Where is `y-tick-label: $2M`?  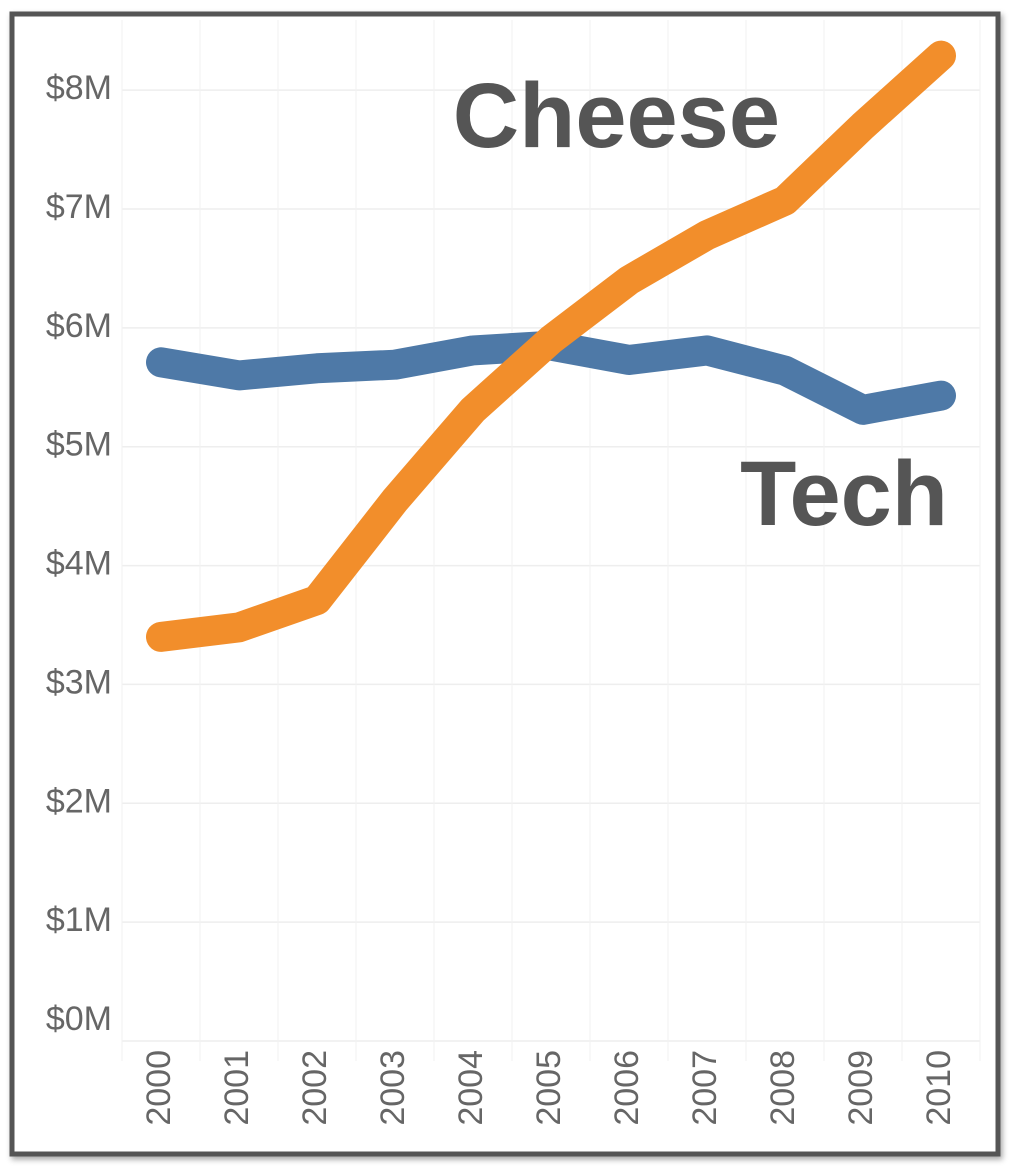 y-tick-label: $2M is located at coordinates (79, 801).